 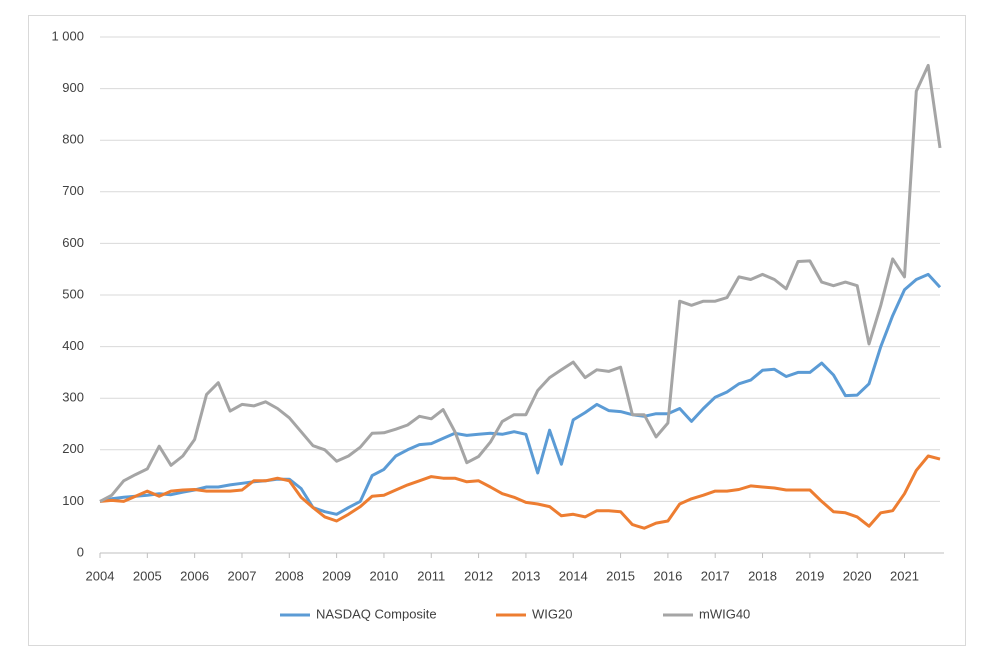 I want to click on x-tick-label: 2016, so click(x=667, y=575).